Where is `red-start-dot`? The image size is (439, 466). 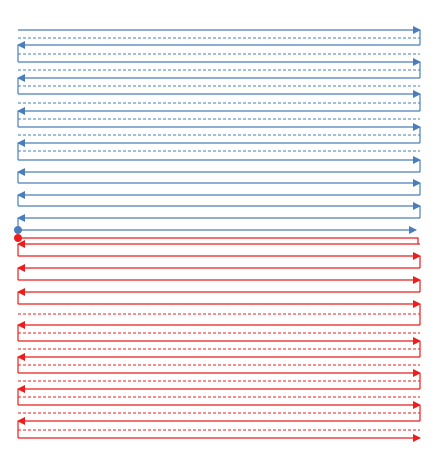 red-start-dot is located at coordinates (18, 238).